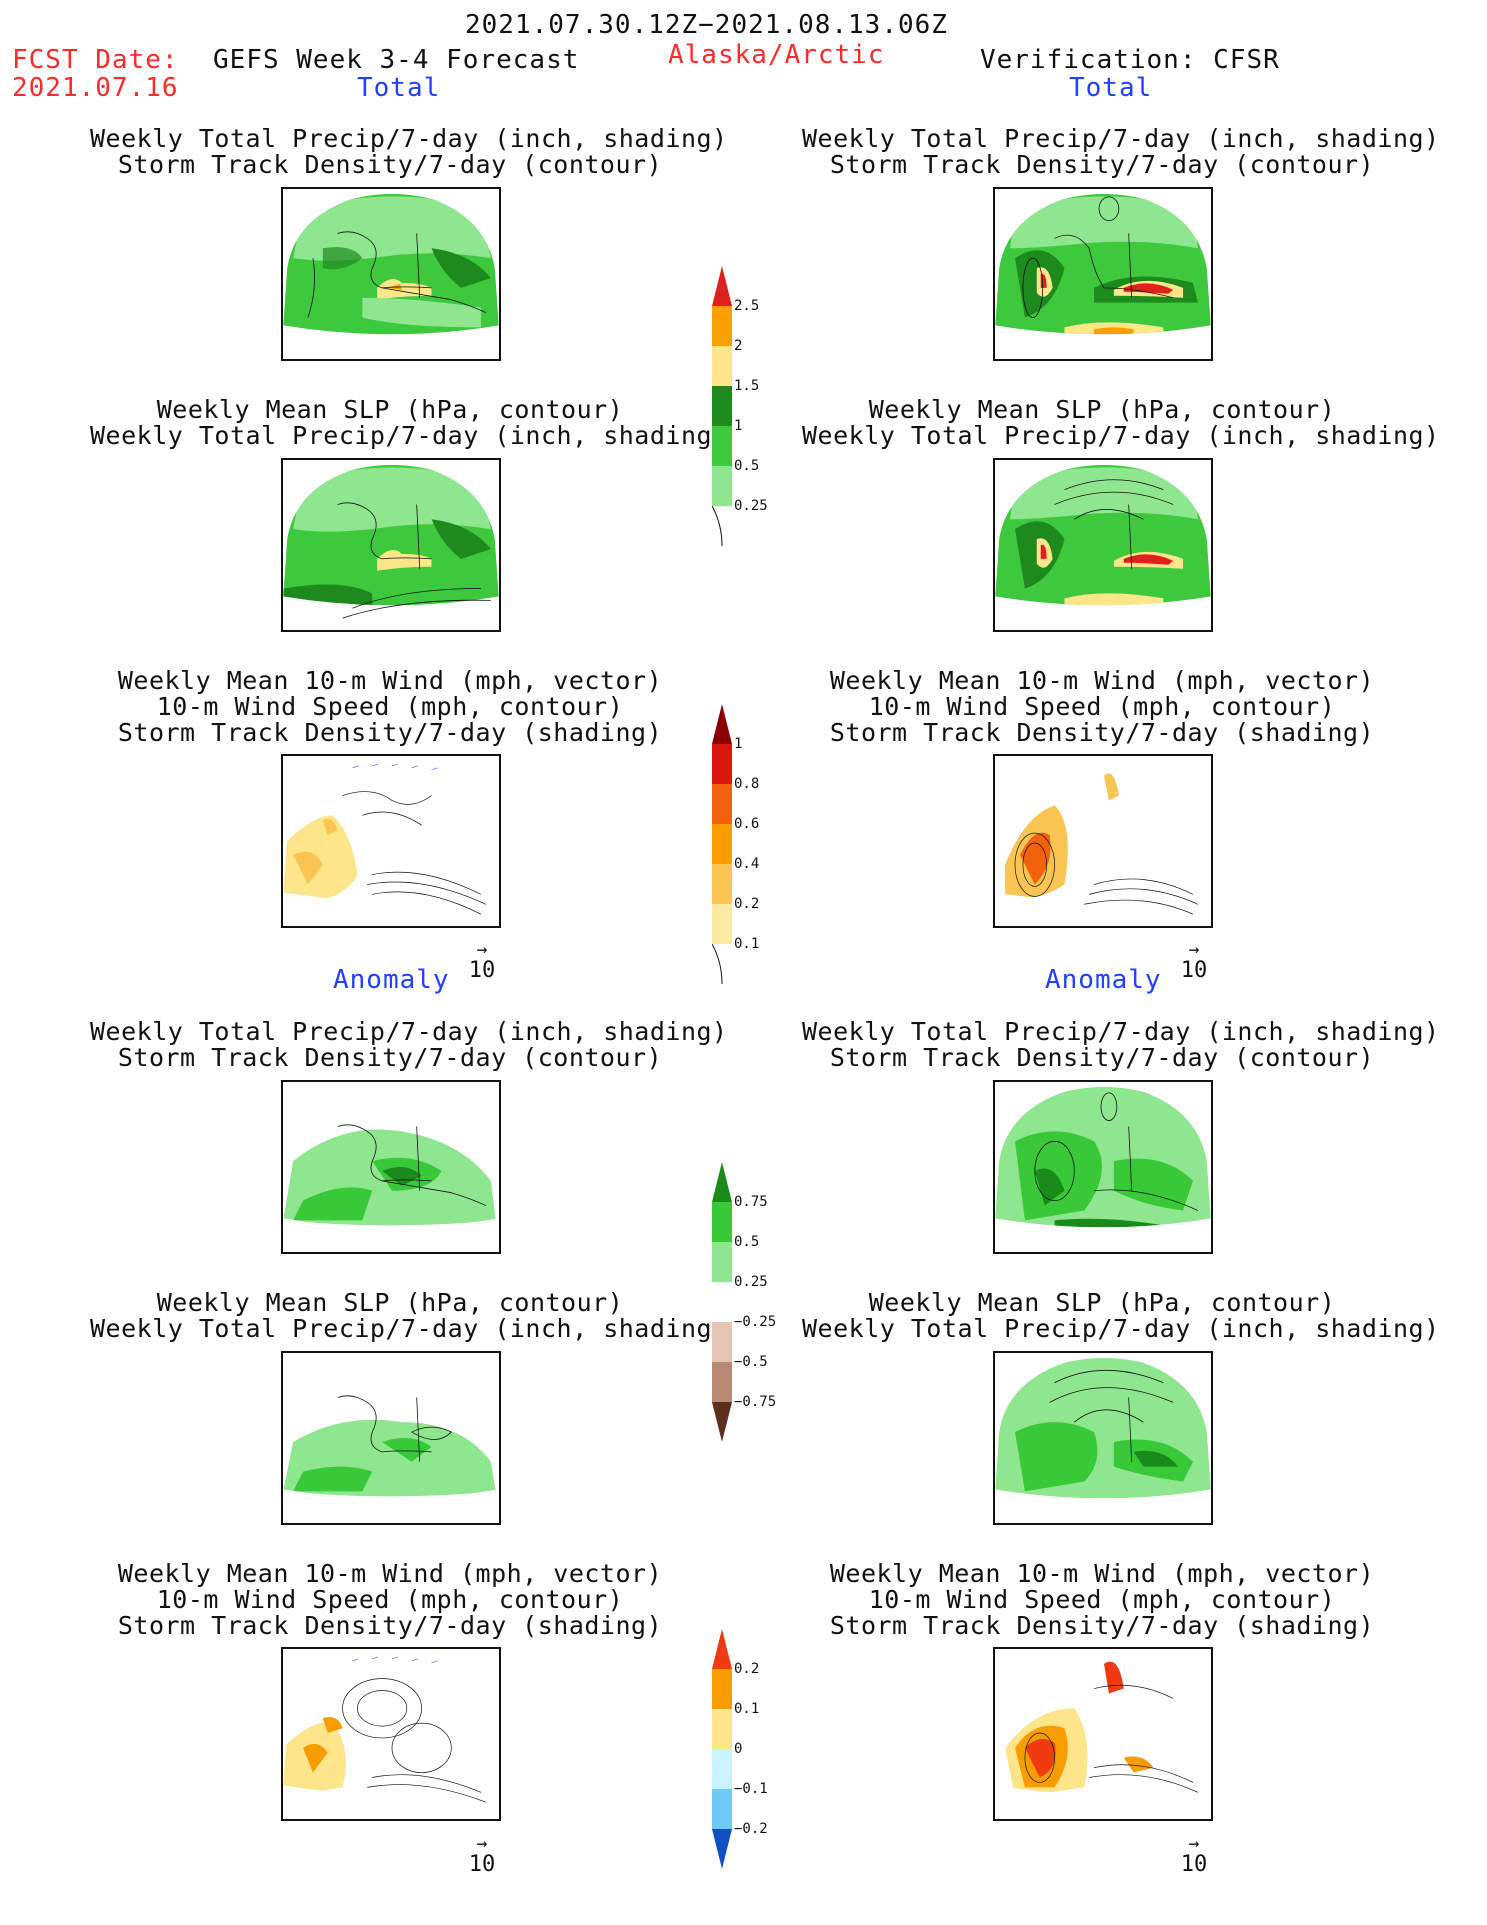  Describe the element at coordinates (776, 55) in the screenshot. I see `region-title: Alaska/Arctic` at that location.